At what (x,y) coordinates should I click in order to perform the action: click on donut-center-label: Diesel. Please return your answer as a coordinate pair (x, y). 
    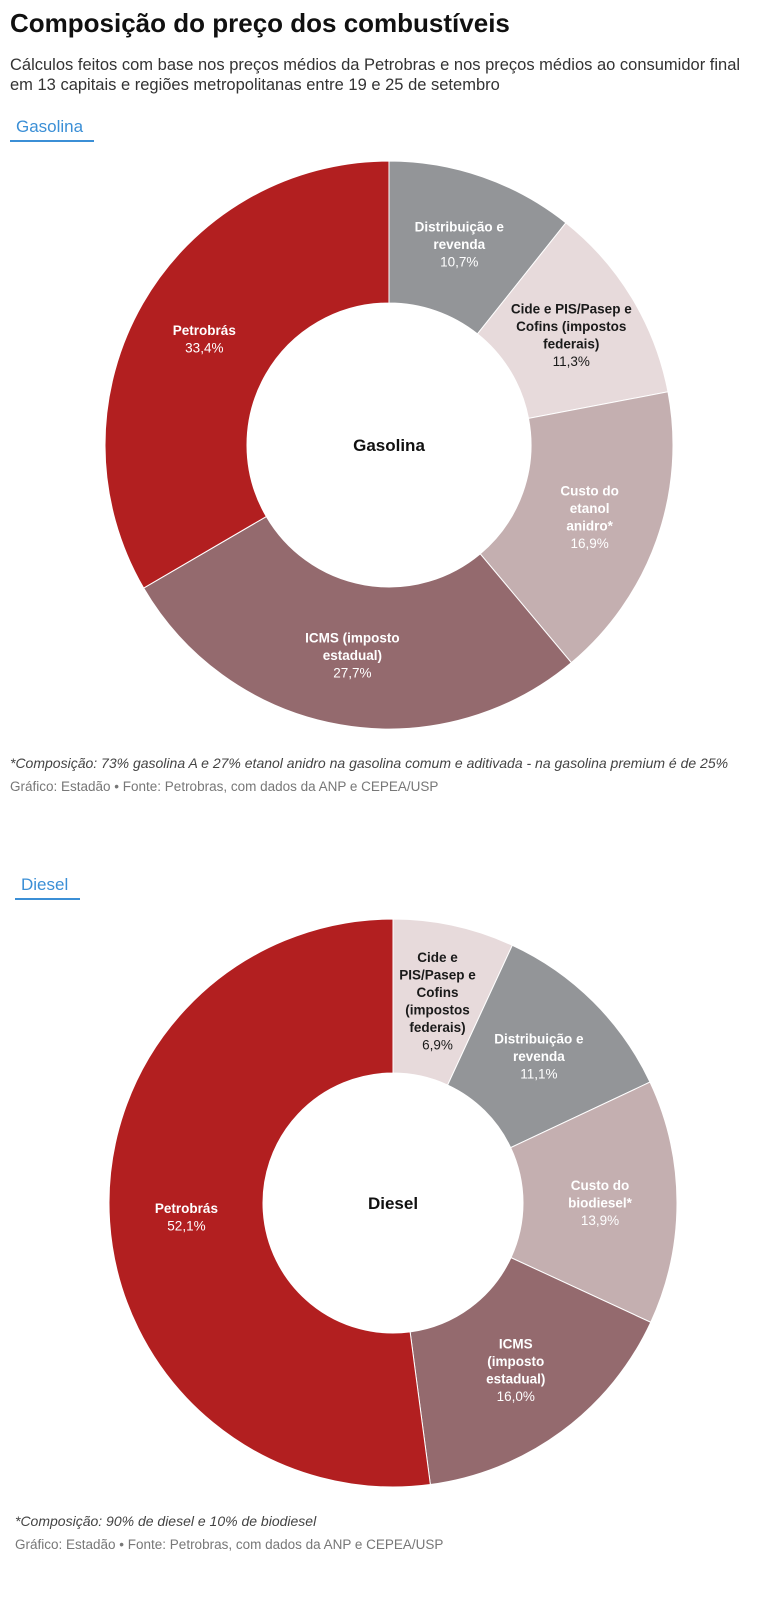
    Looking at the image, I should click on (393, 1203).